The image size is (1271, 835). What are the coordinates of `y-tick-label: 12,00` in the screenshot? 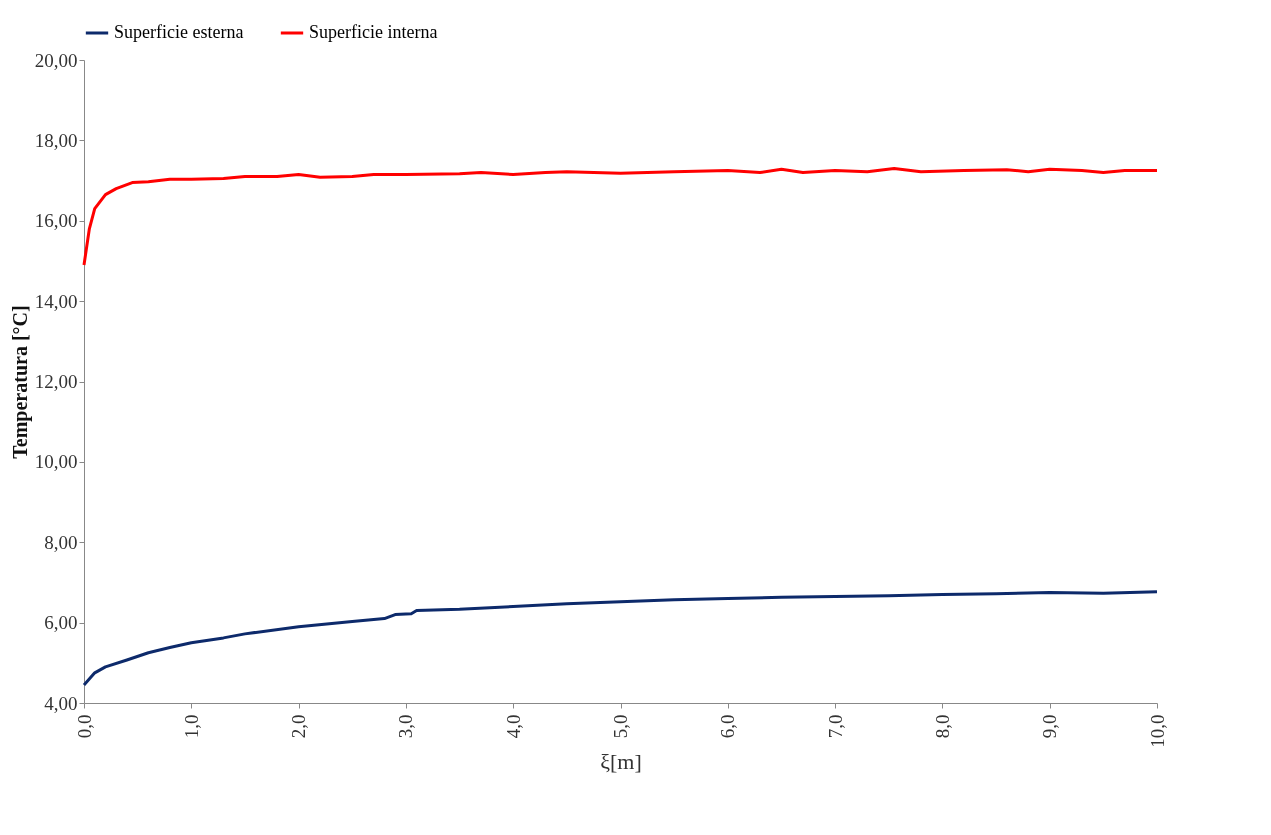 It's located at (56, 381).